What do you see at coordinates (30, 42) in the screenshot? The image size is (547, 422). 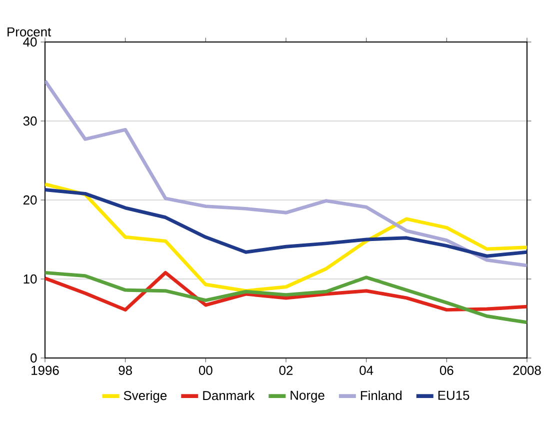 I see `y-tick-label: 40` at bounding box center [30, 42].